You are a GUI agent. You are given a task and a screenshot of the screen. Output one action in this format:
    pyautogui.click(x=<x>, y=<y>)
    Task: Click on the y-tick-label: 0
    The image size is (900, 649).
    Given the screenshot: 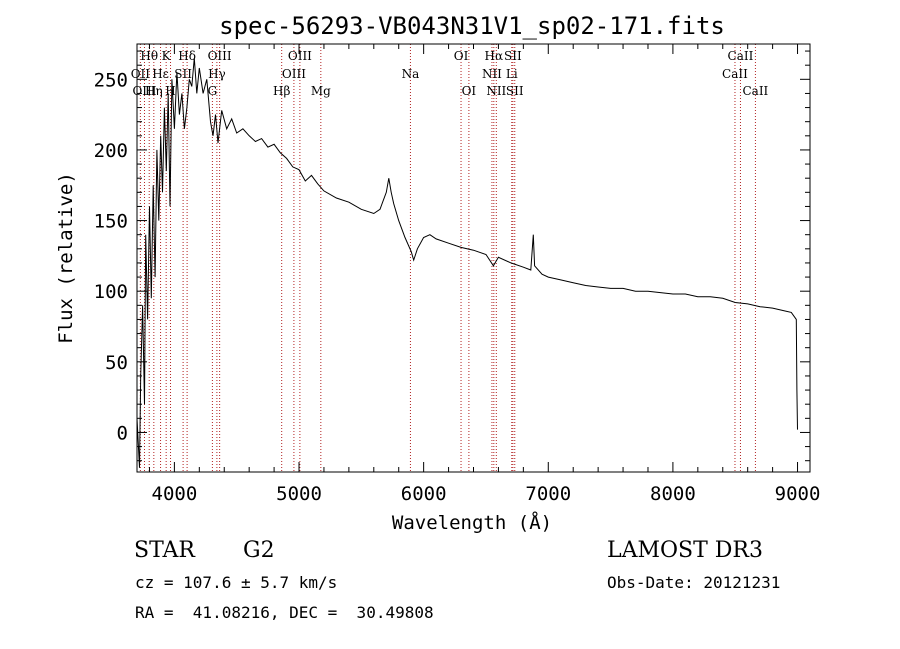 What is the action you would take?
    pyautogui.click(x=122, y=433)
    